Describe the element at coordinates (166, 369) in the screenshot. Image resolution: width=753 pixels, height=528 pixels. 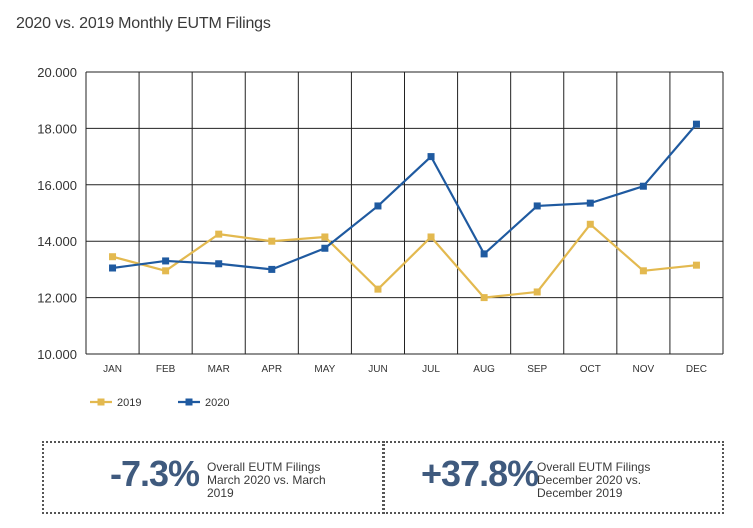
I see `x-tick-label: FEB` at that location.